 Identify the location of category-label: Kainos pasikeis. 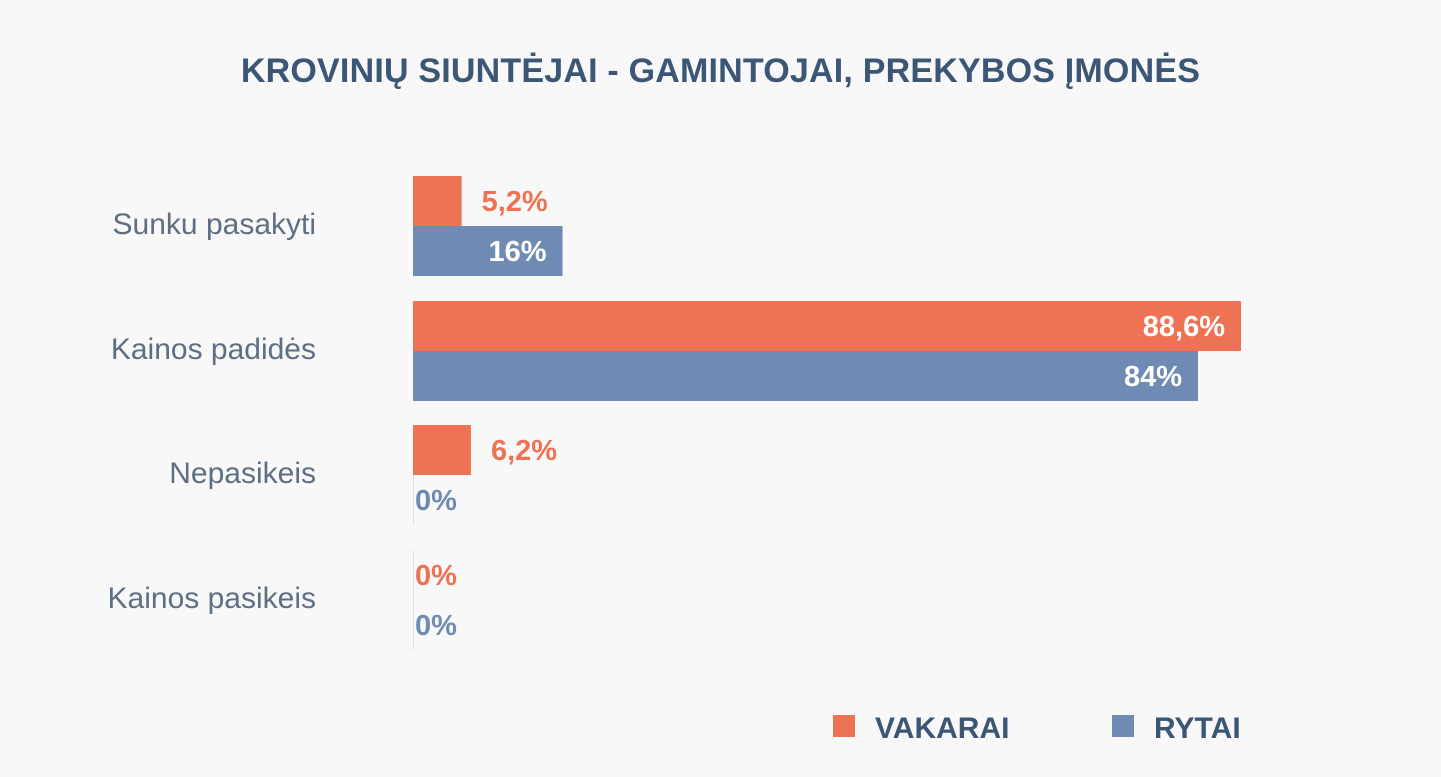
(212, 598).